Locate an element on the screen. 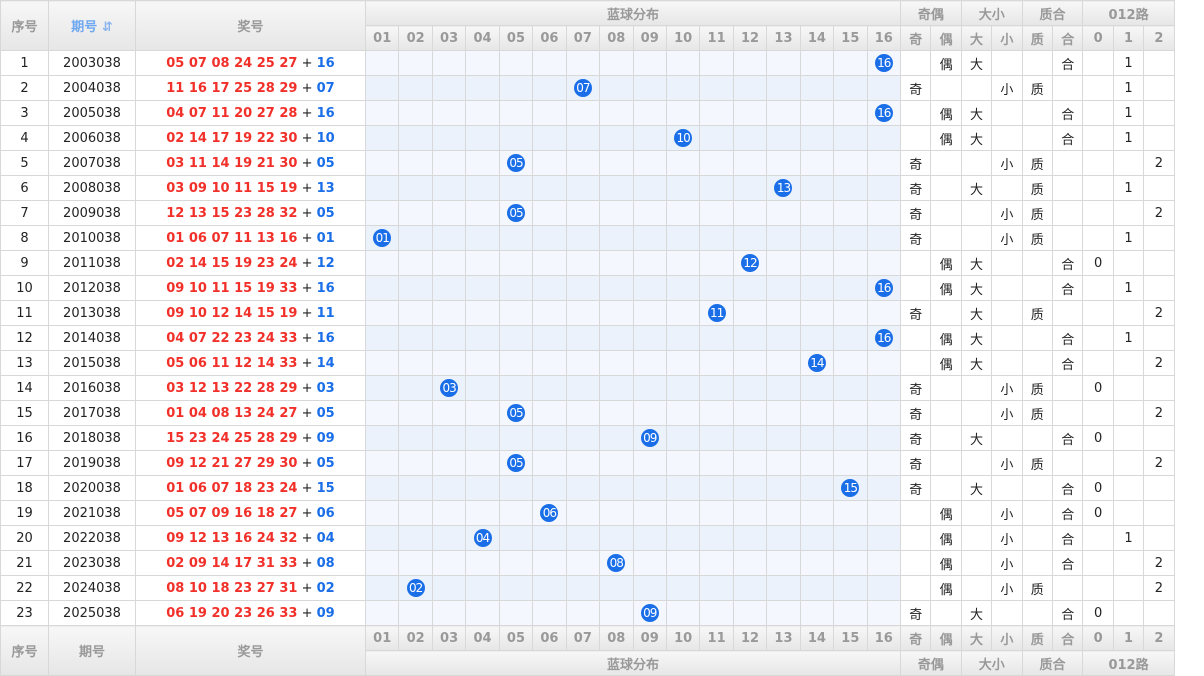 This screenshot has width=1204, height=676. prize-cell: 05 07 08 24 25 27 + 16 is located at coordinates (250, 63).